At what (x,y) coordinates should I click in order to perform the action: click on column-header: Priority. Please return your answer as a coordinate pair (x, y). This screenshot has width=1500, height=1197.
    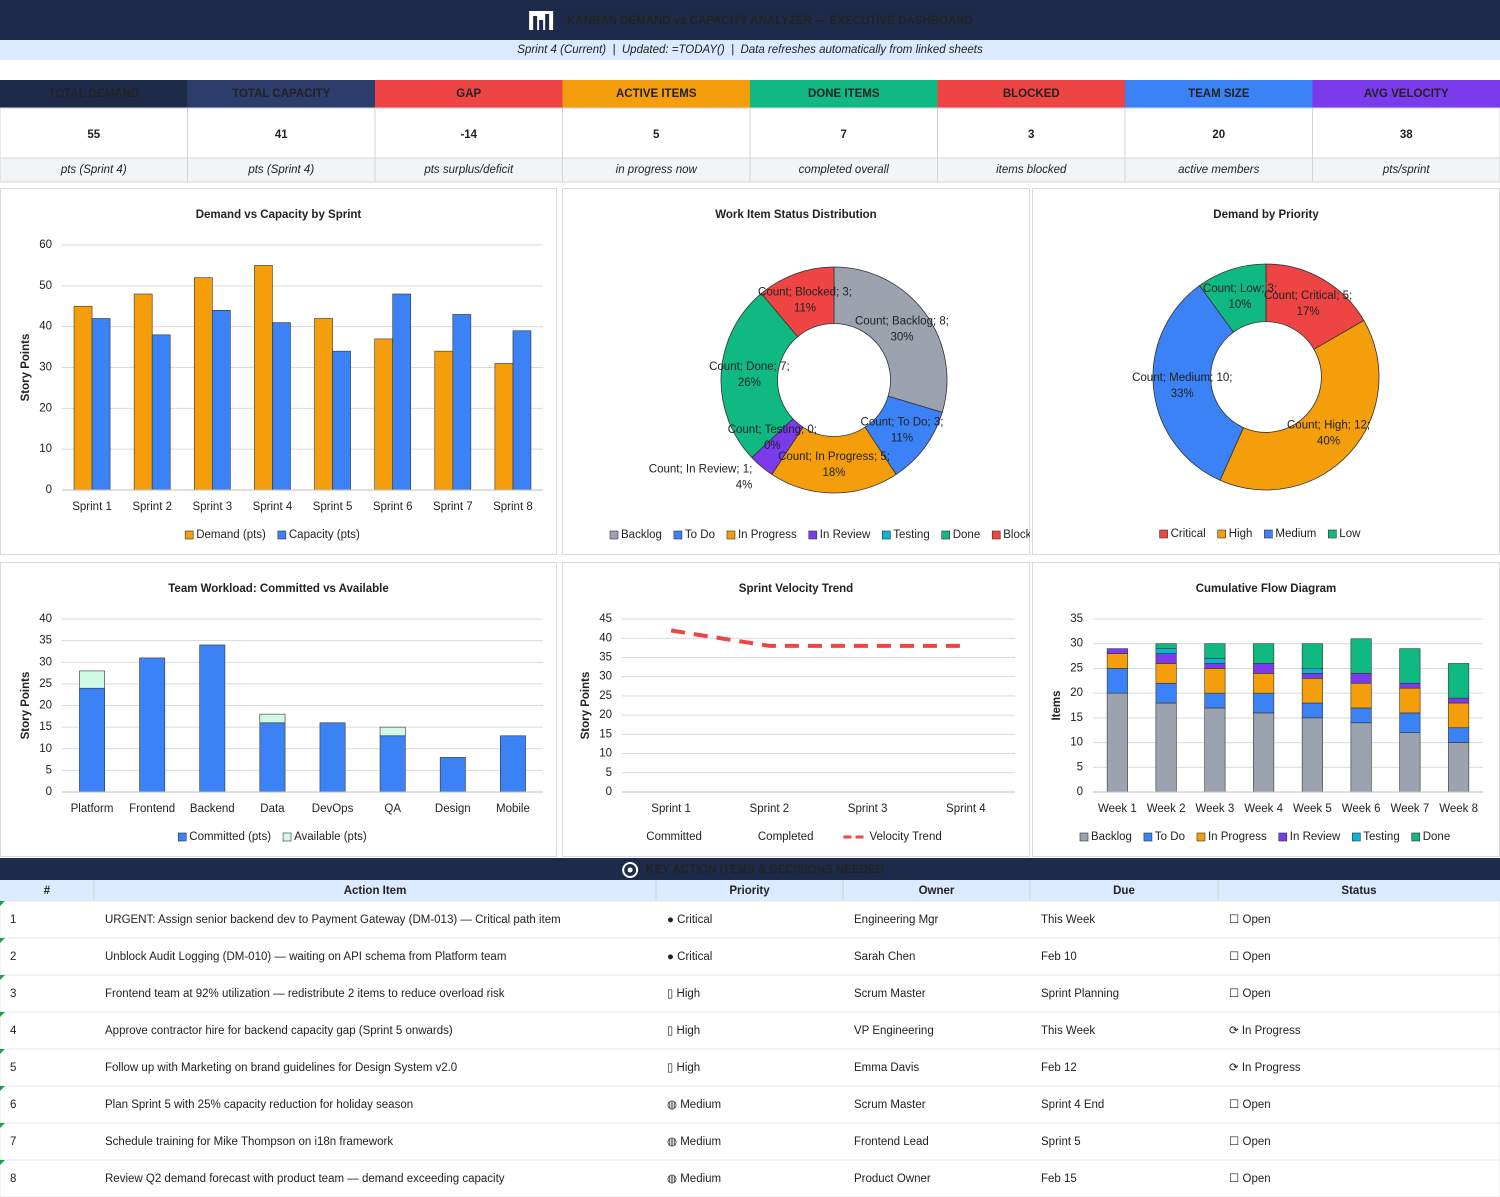
    Looking at the image, I should click on (749, 891).